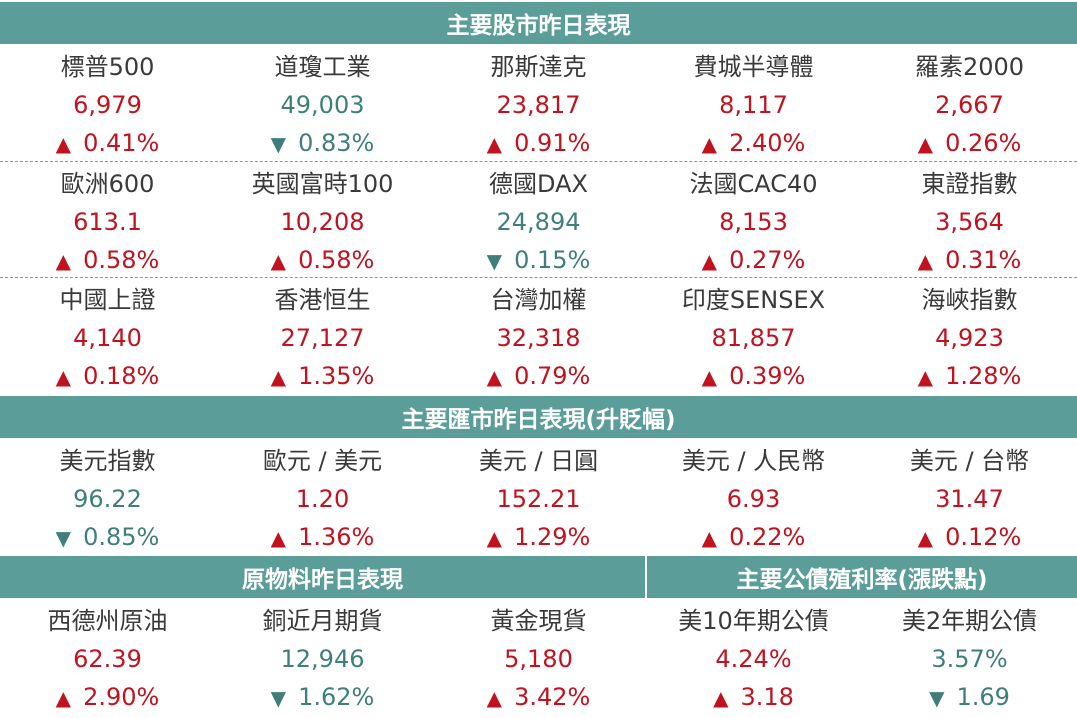  I want to click on stocks-item-8: 法國CAC40 8,153 ▲ 0.27%, so click(753, 220).